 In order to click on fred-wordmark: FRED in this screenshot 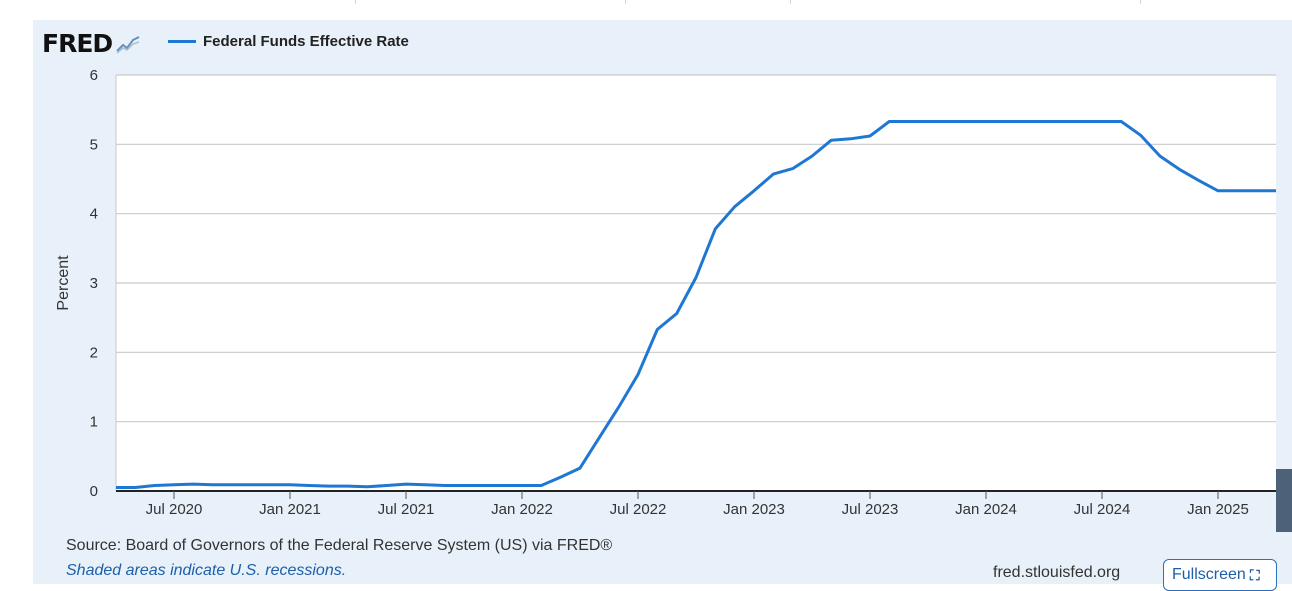, I will do `click(77, 43)`.